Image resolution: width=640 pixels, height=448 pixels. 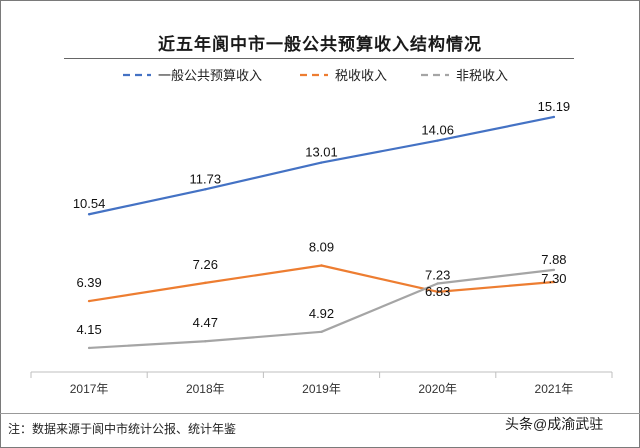 I want to click on source-footnote: 注：数据来源于阆中市统计公报、统计年鉴, so click(x=122, y=429).